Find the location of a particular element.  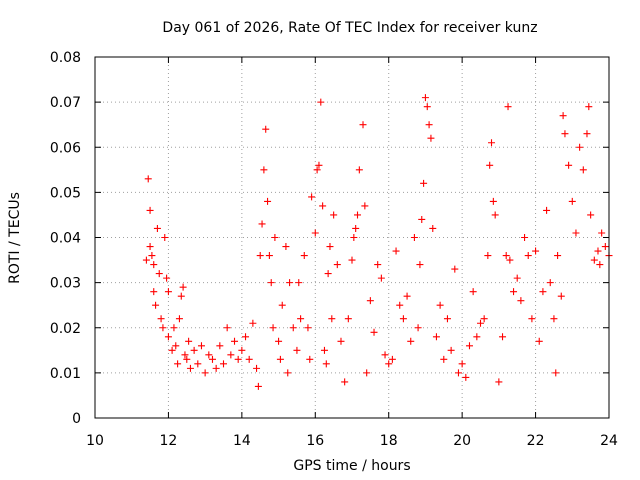

y-tick-label: 0.01 is located at coordinates (65, 374).